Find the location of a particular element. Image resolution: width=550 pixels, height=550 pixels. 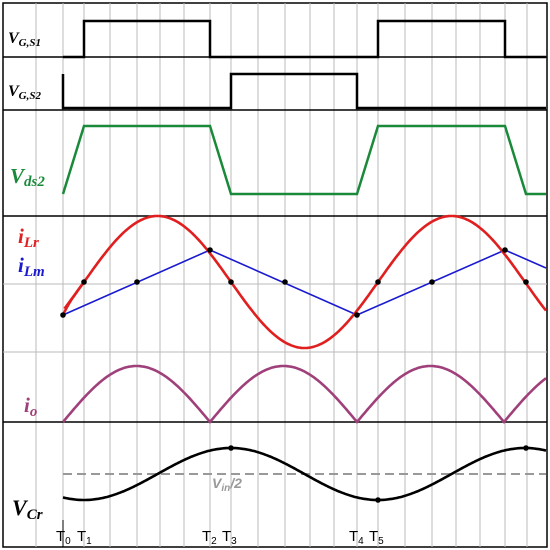

io-waveform is located at coordinates (304, 394).